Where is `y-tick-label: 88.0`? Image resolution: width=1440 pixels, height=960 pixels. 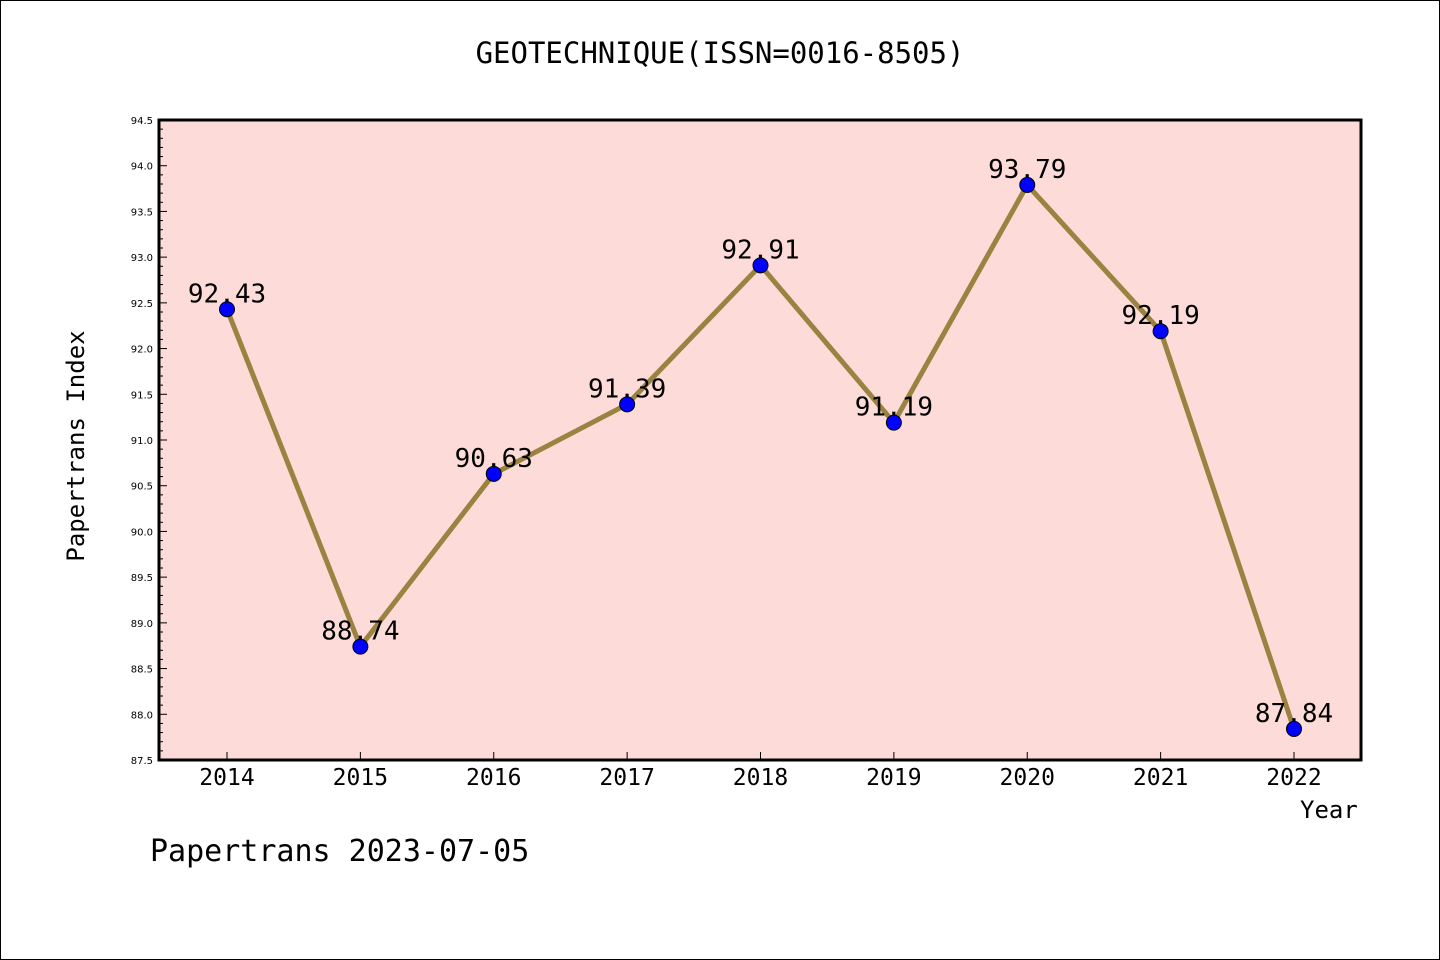 y-tick-label: 88.0 is located at coordinates (142, 715).